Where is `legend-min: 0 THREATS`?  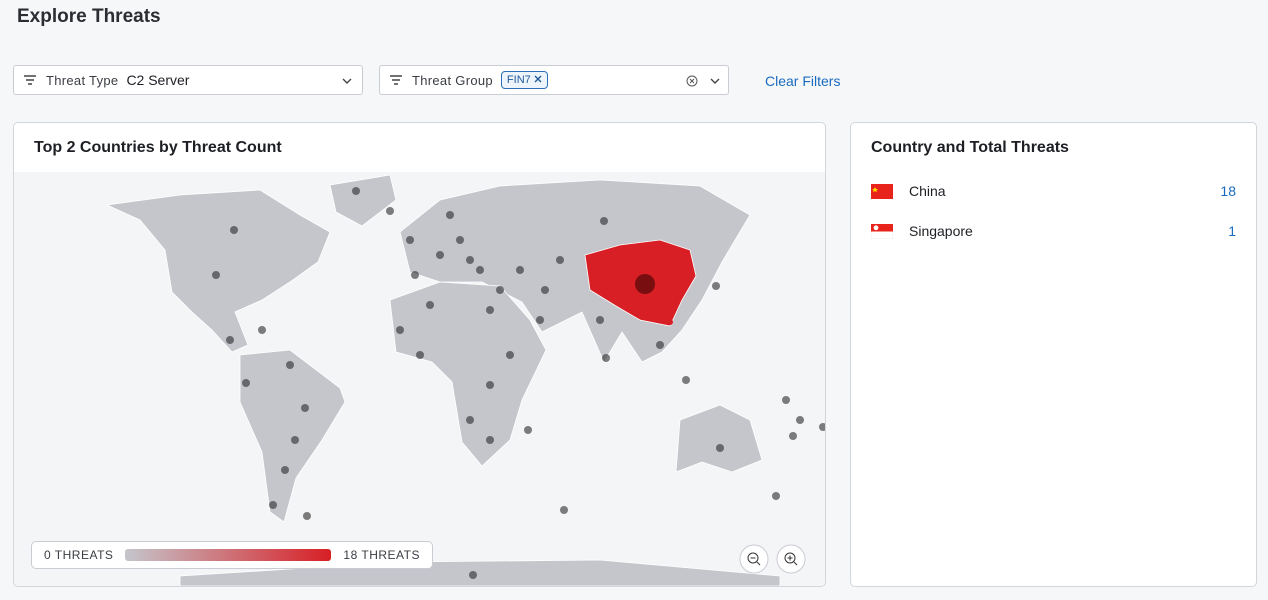 legend-min: 0 THREATS is located at coordinates (79, 555).